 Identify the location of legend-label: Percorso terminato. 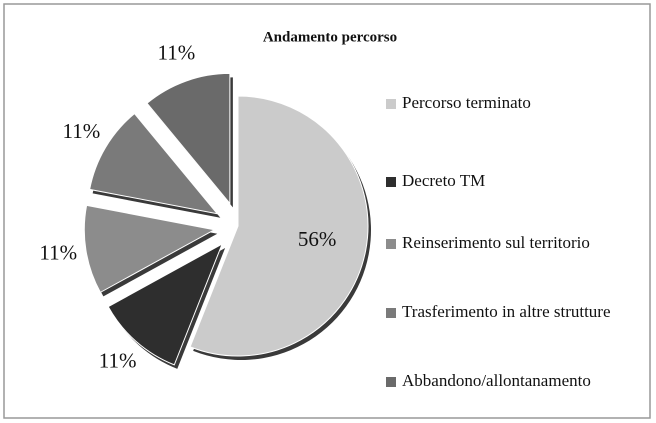
(466, 102).